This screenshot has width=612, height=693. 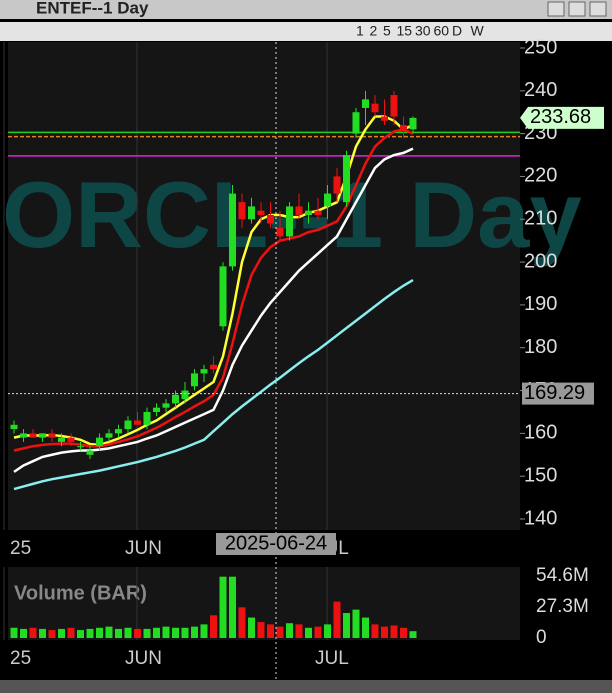 What do you see at coordinates (560, 117) in the screenshot?
I see `last-price: 233.68` at bounding box center [560, 117].